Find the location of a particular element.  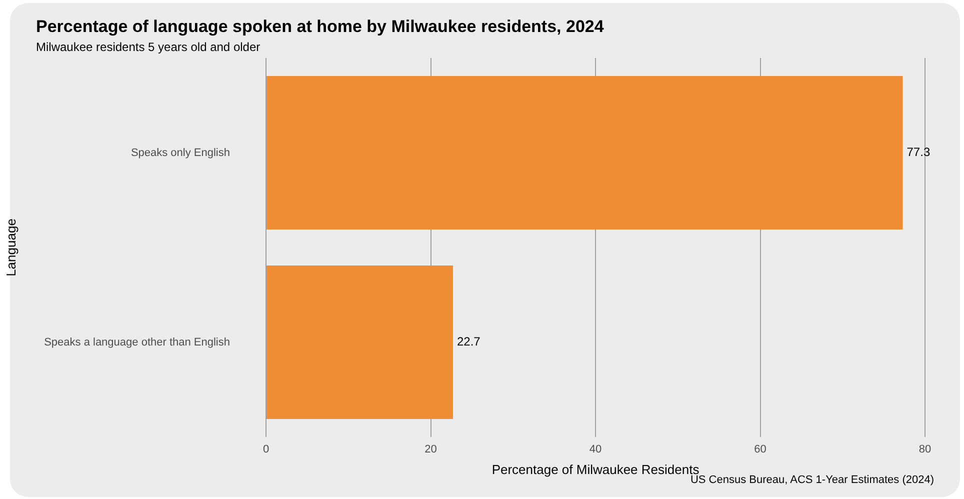

x-tick-label: 0 is located at coordinates (266, 450).